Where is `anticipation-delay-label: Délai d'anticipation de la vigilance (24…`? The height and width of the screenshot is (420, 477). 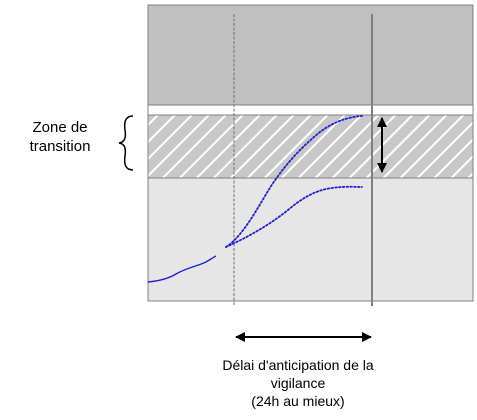 anticipation-delay-label: Délai d'anticipation de la vigilance (24… is located at coordinates (298, 383).